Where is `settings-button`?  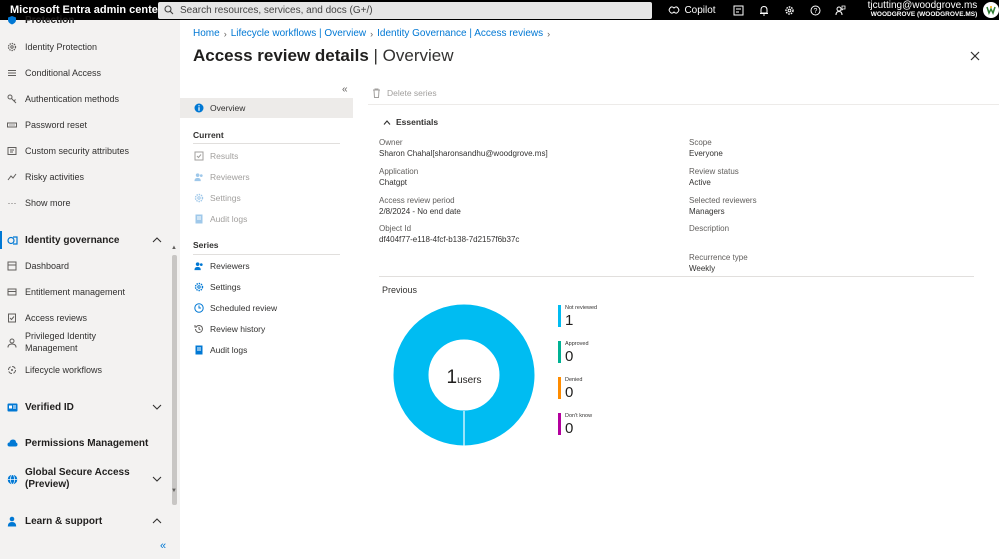
settings-button is located at coordinates (790, 10).